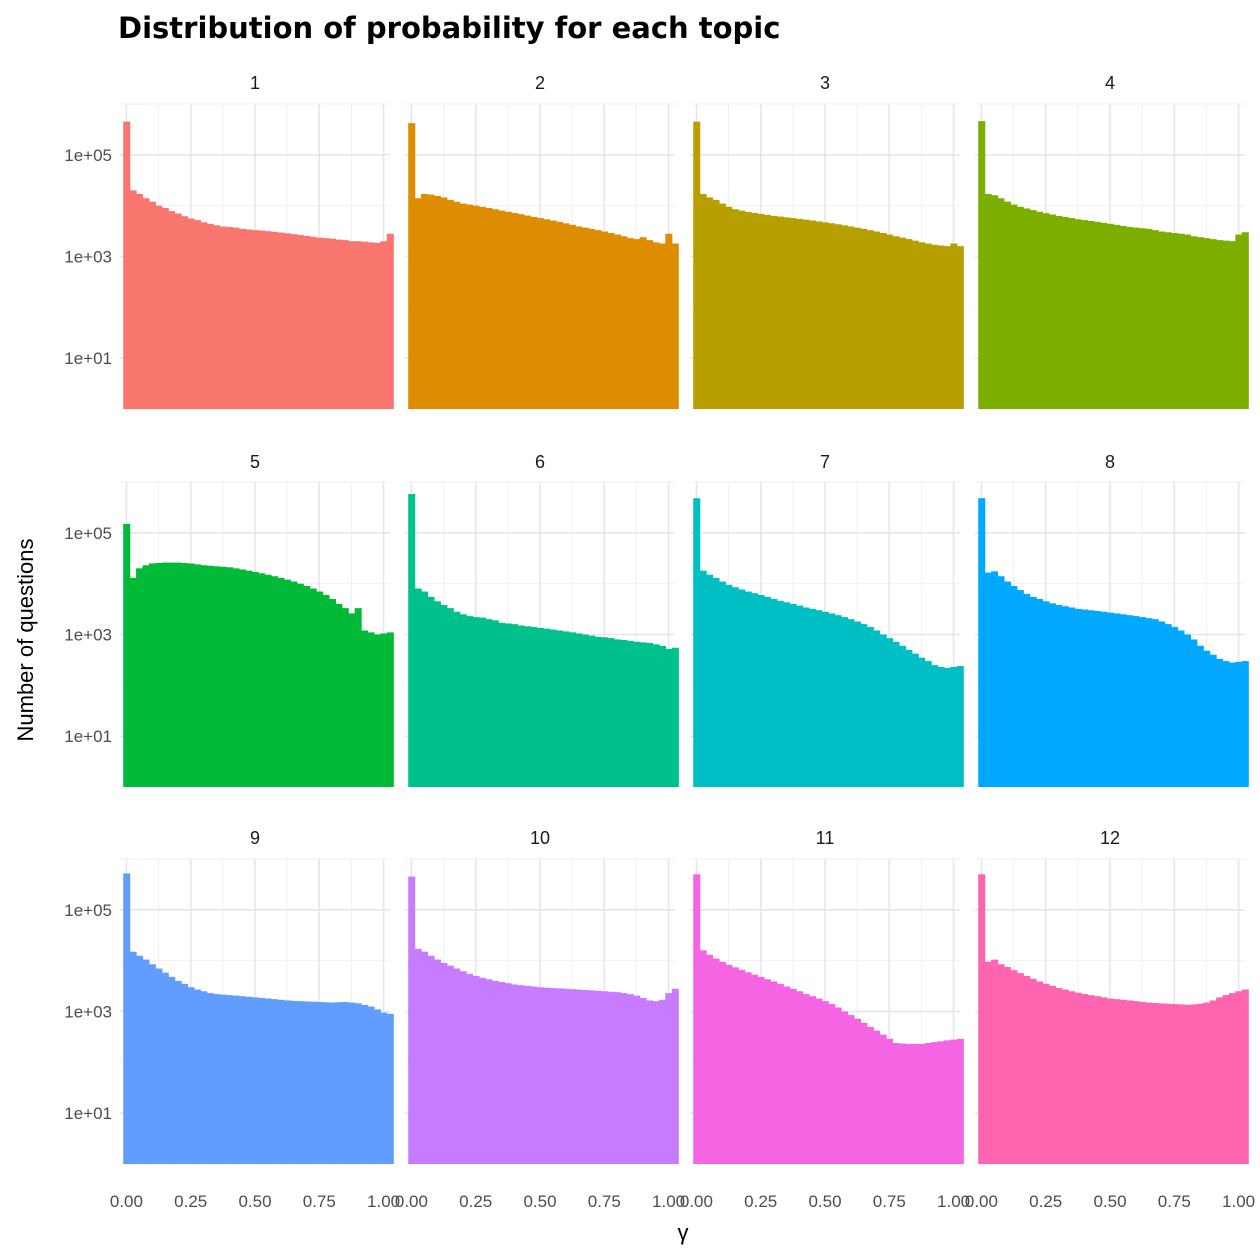  What do you see at coordinates (542, 620) in the screenshot?
I see `facet-panel-6: 6` at bounding box center [542, 620].